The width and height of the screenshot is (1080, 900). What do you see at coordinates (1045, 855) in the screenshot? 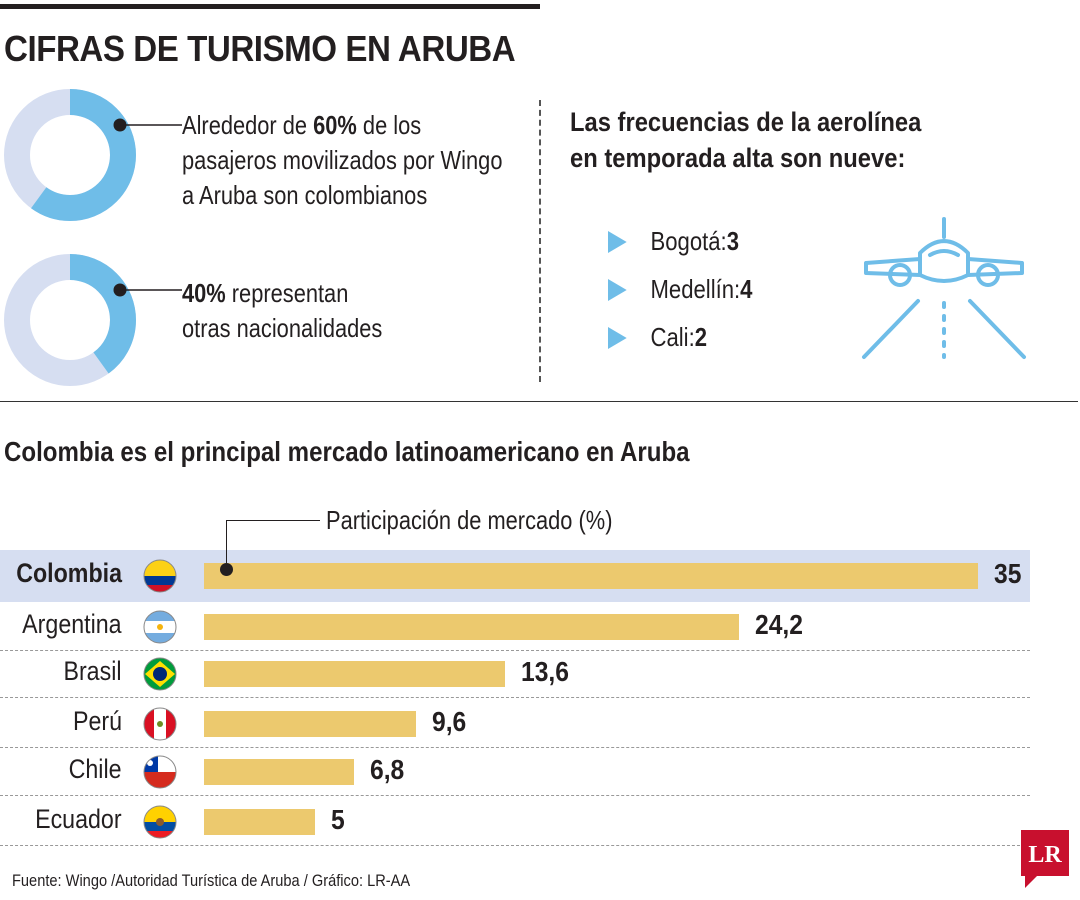
I see `svg-text: LR` at bounding box center [1045, 855].